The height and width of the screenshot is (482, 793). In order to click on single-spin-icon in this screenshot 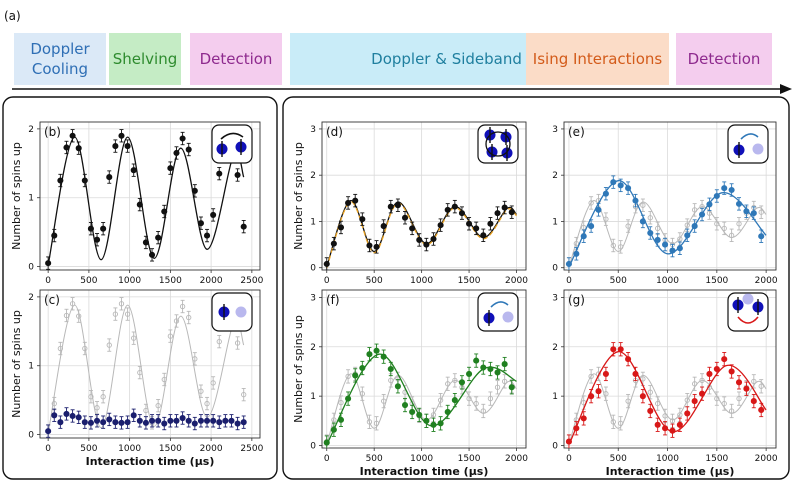, I will do `click(232, 312)`.